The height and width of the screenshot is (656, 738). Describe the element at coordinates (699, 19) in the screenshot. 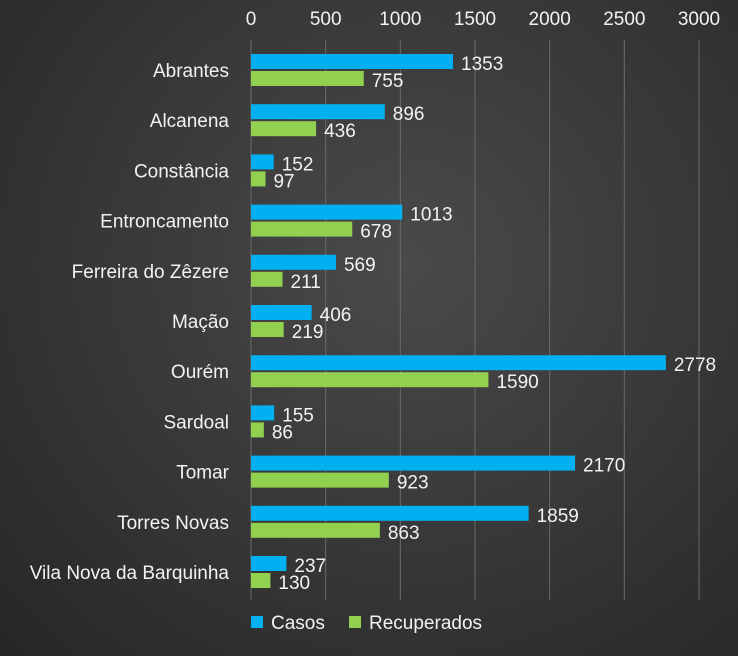

I see `x-tick-label-3000: 3000` at that location.